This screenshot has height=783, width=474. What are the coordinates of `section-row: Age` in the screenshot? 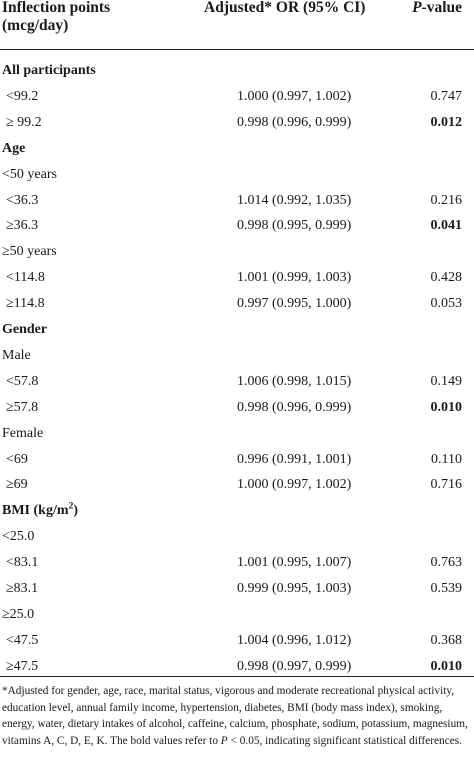 It's located at (237, 149).